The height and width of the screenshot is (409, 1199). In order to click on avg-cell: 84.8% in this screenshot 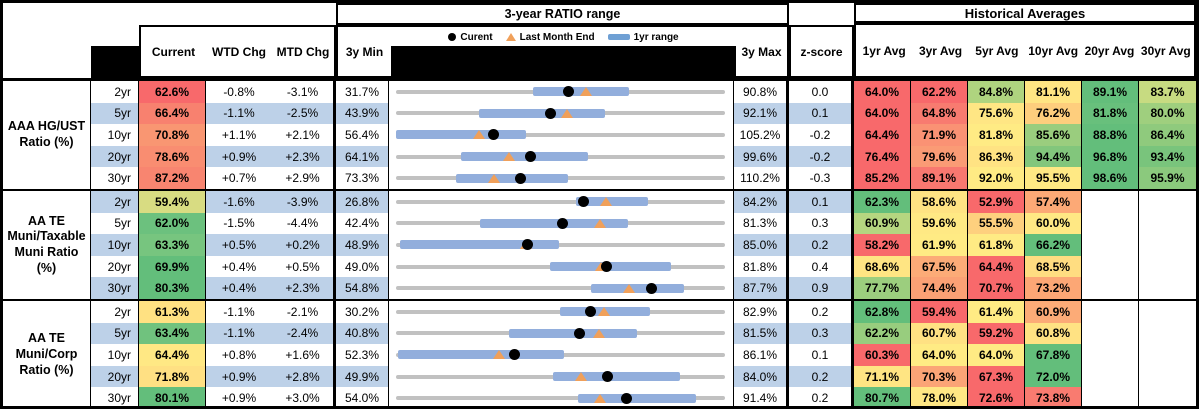, I will do `click(996, 92)`.